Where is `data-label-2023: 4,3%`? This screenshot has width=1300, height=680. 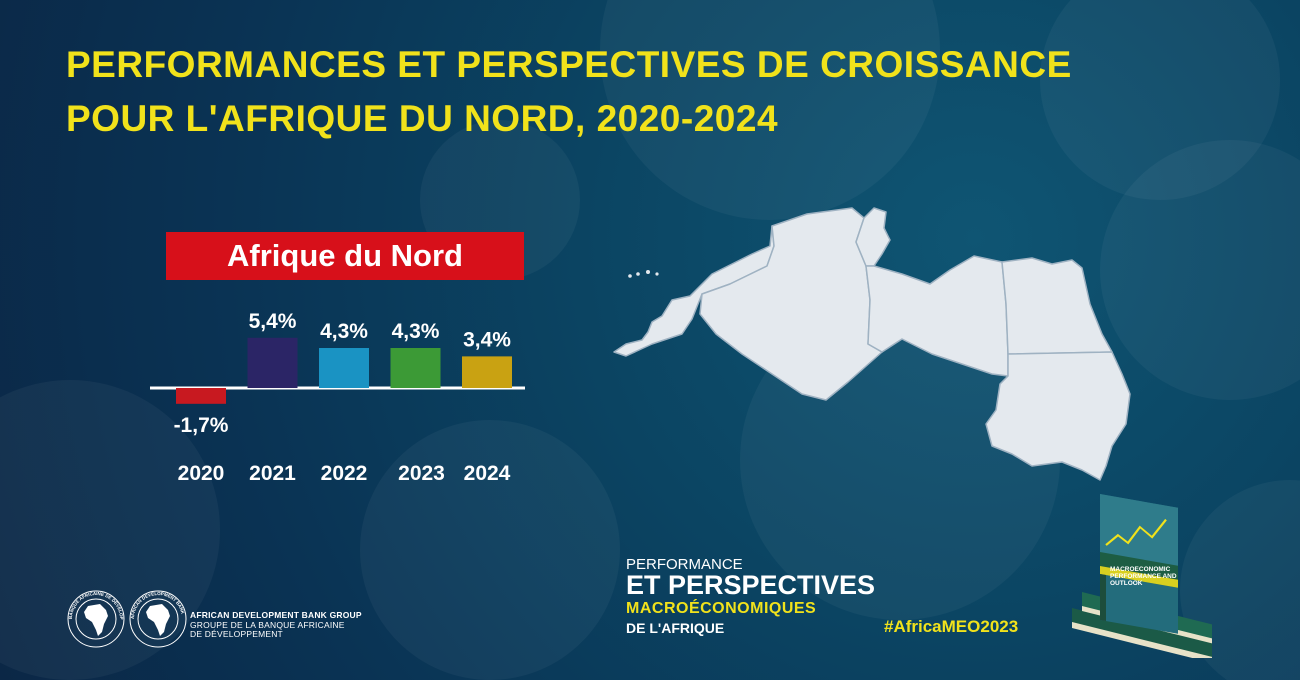 data-label-2023: 4,3% is located at coordinates (416, 331).